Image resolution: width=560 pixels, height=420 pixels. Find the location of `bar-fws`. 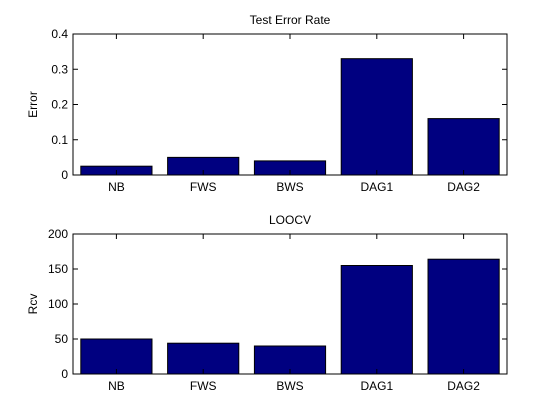

bar-fws is located at coordinates (203, 358).